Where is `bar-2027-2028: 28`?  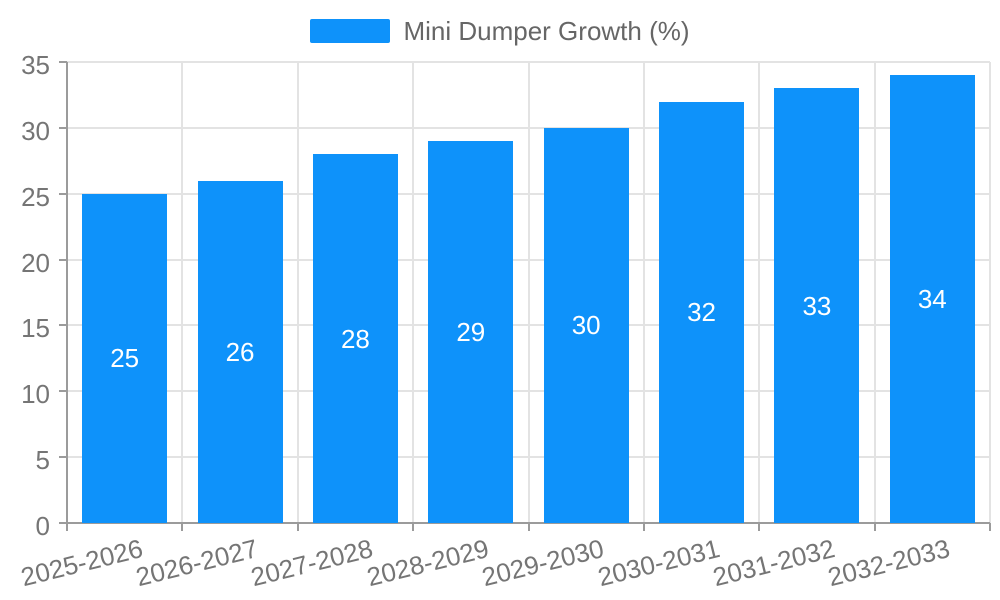
bar-2027-2028: 28 is located at coordinates (355, 338).